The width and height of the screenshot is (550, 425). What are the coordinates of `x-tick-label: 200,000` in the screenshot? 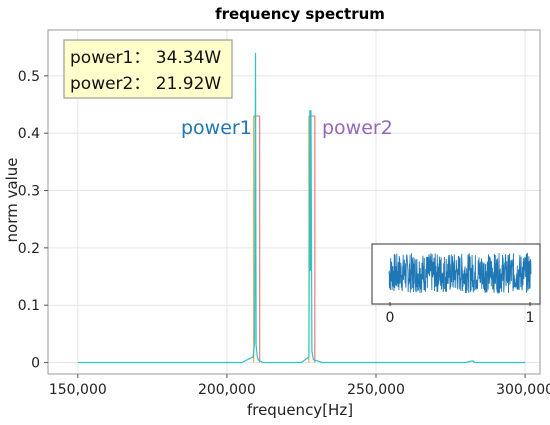 It's located at (227, 390).